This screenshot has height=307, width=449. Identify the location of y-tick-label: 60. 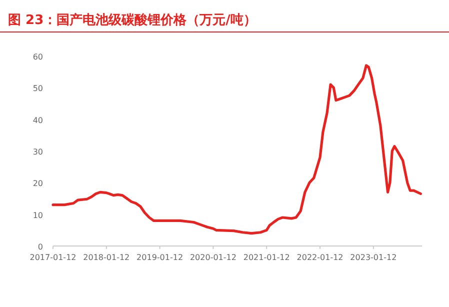
(37, 57).